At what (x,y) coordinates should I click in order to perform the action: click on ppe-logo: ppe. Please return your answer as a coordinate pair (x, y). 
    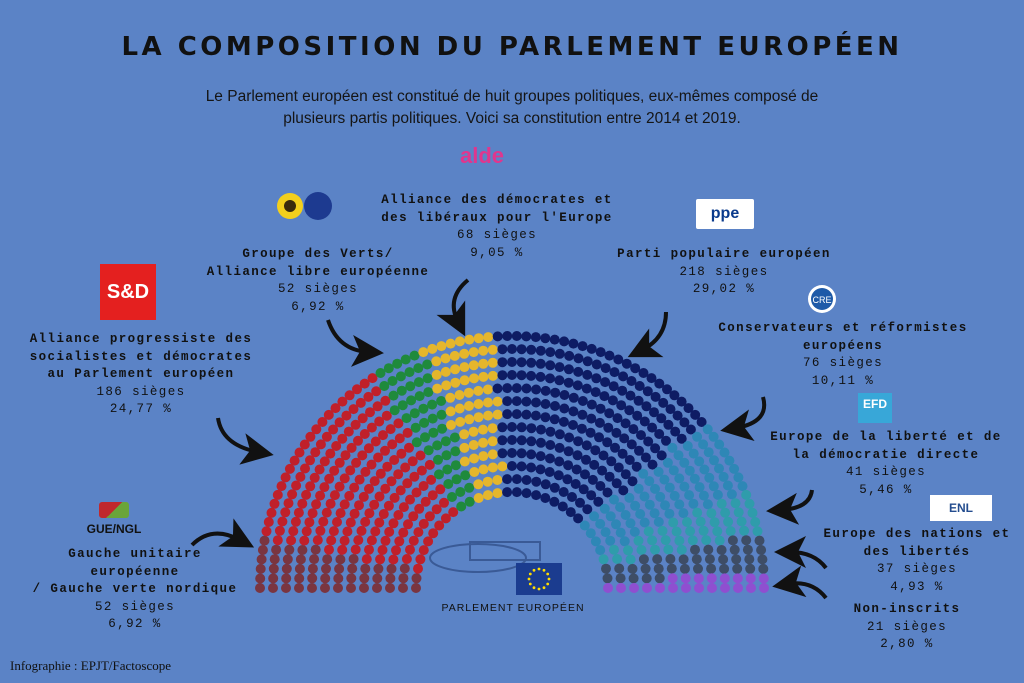
    Looking at the image, I should click on (725, 214).